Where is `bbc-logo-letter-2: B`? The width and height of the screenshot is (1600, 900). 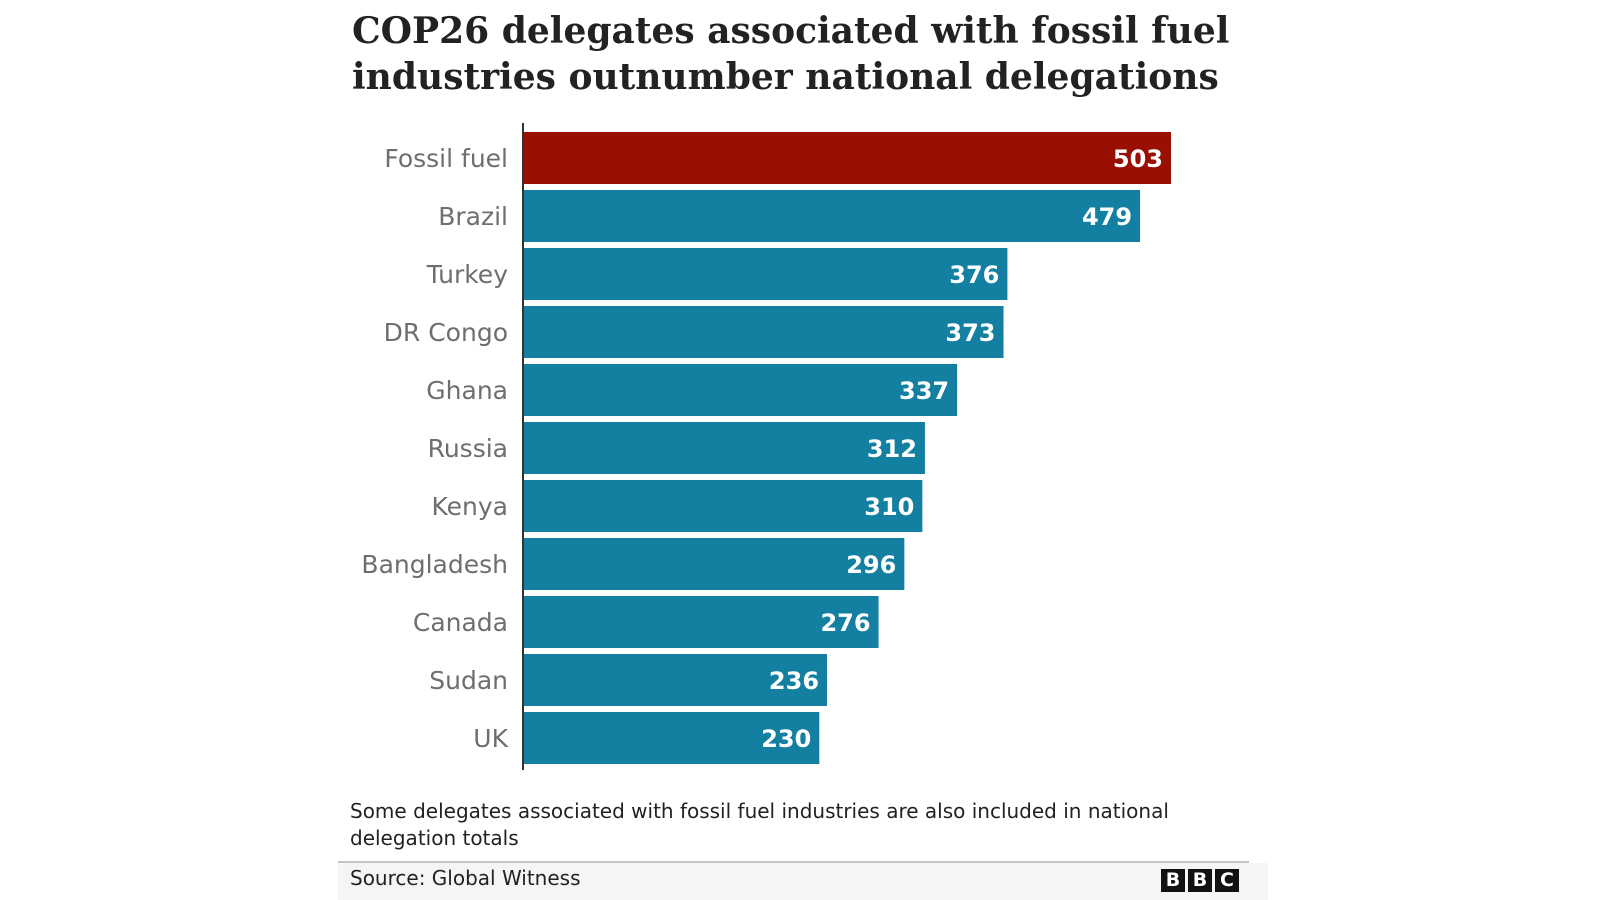
bbc-logo-letter-2: B is located at coordinates (1200, 880).